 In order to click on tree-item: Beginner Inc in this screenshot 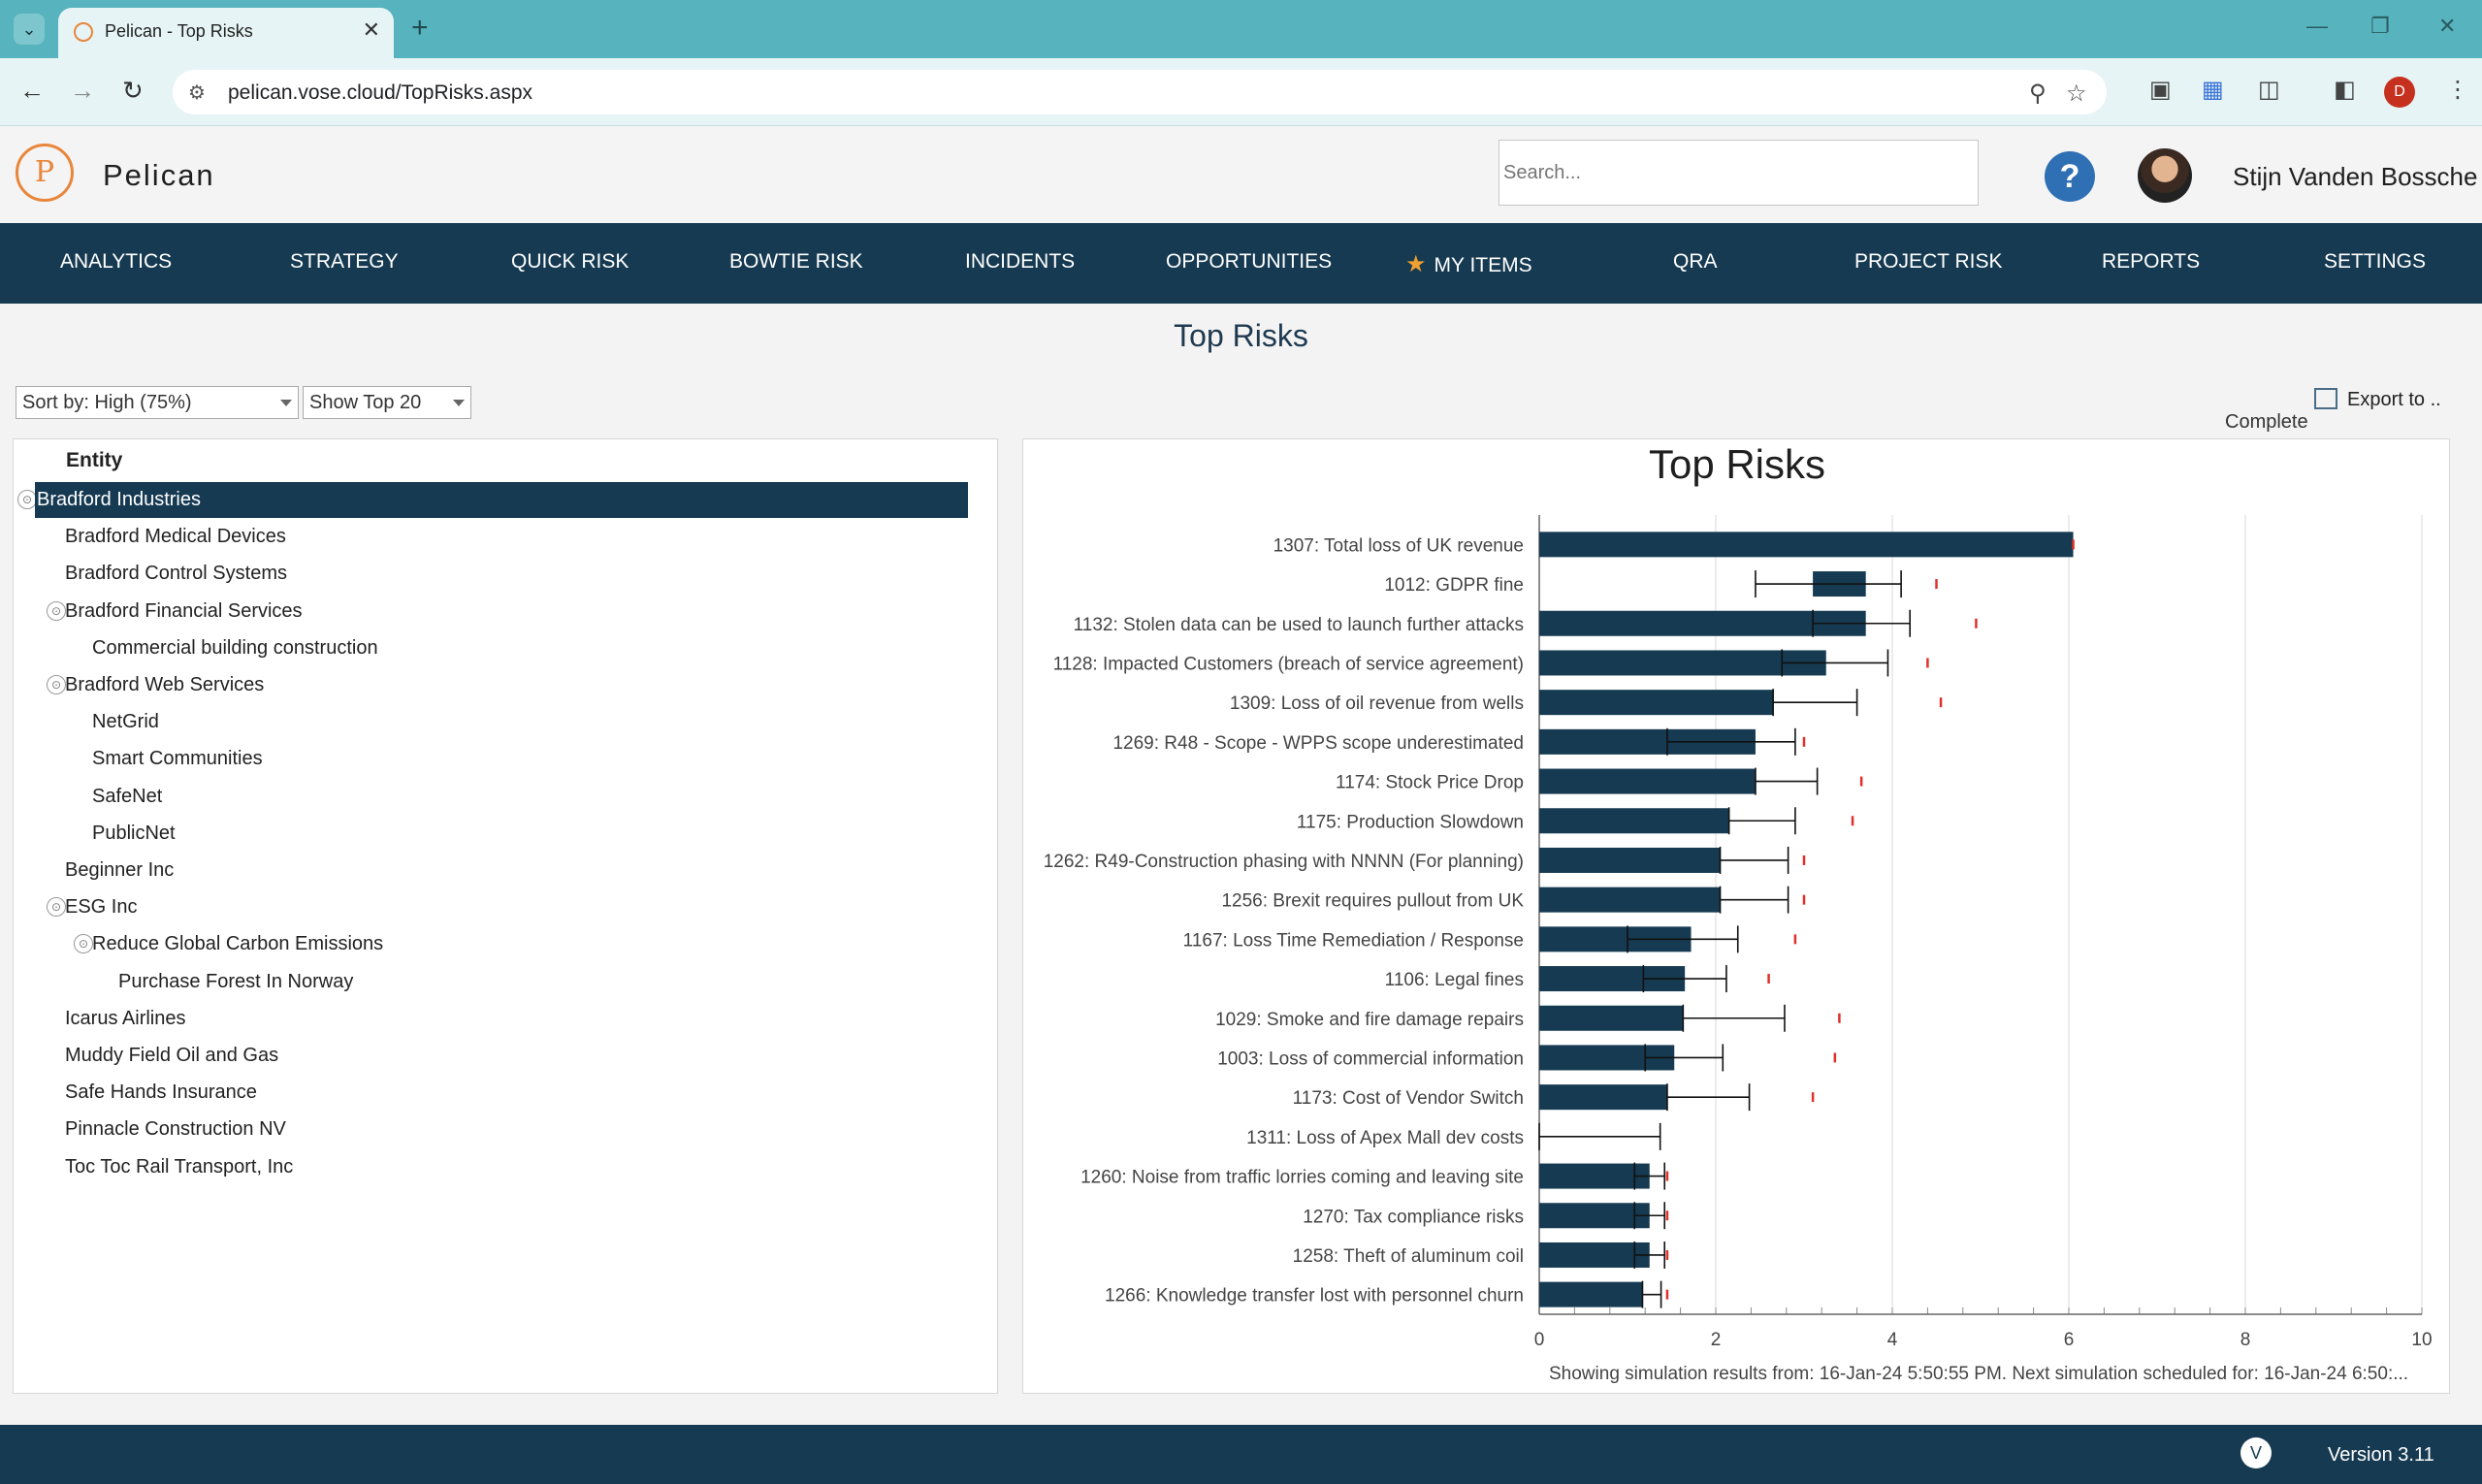, I will do `click(120, 870)`.